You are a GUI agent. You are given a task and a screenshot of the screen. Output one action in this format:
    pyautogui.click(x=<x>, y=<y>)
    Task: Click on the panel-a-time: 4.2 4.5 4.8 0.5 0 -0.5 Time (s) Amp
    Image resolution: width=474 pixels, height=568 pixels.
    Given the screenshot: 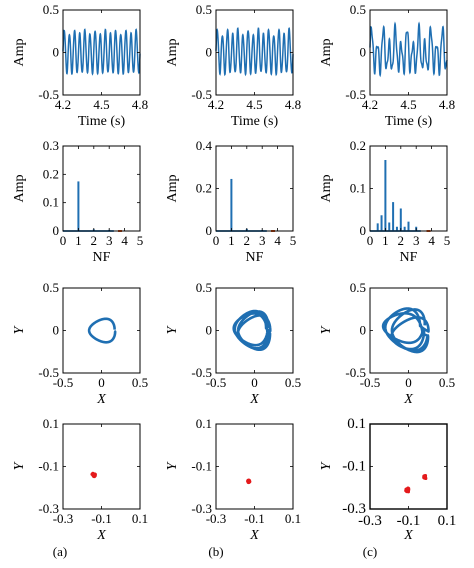 What is the action you would take?
    pyautogui.click(x=80, y=65)
    